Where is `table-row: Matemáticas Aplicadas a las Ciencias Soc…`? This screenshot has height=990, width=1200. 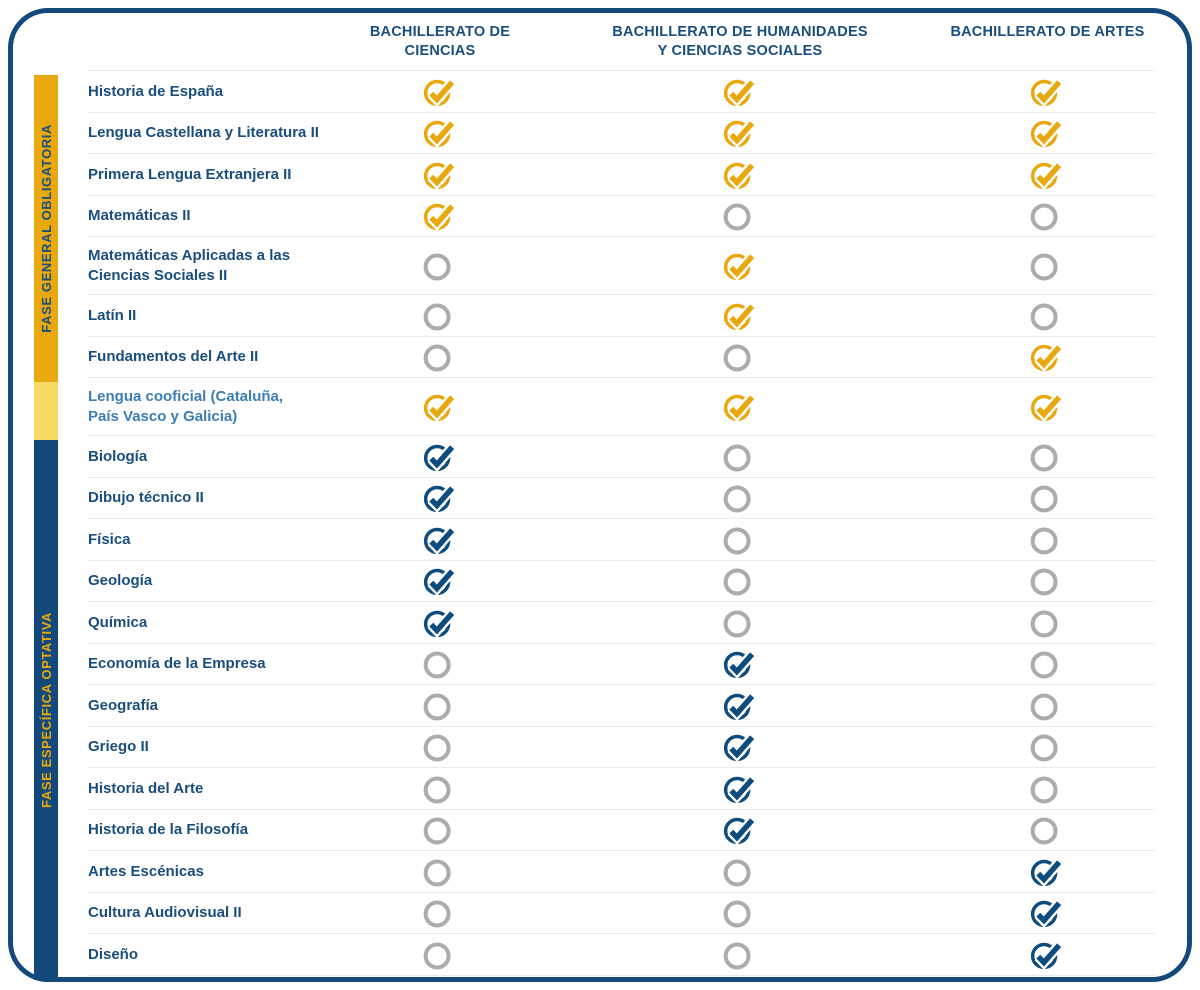 table-row: Matemáticas Aplicadas a las Ciencias Soc… is located at coordinates (621, 265).